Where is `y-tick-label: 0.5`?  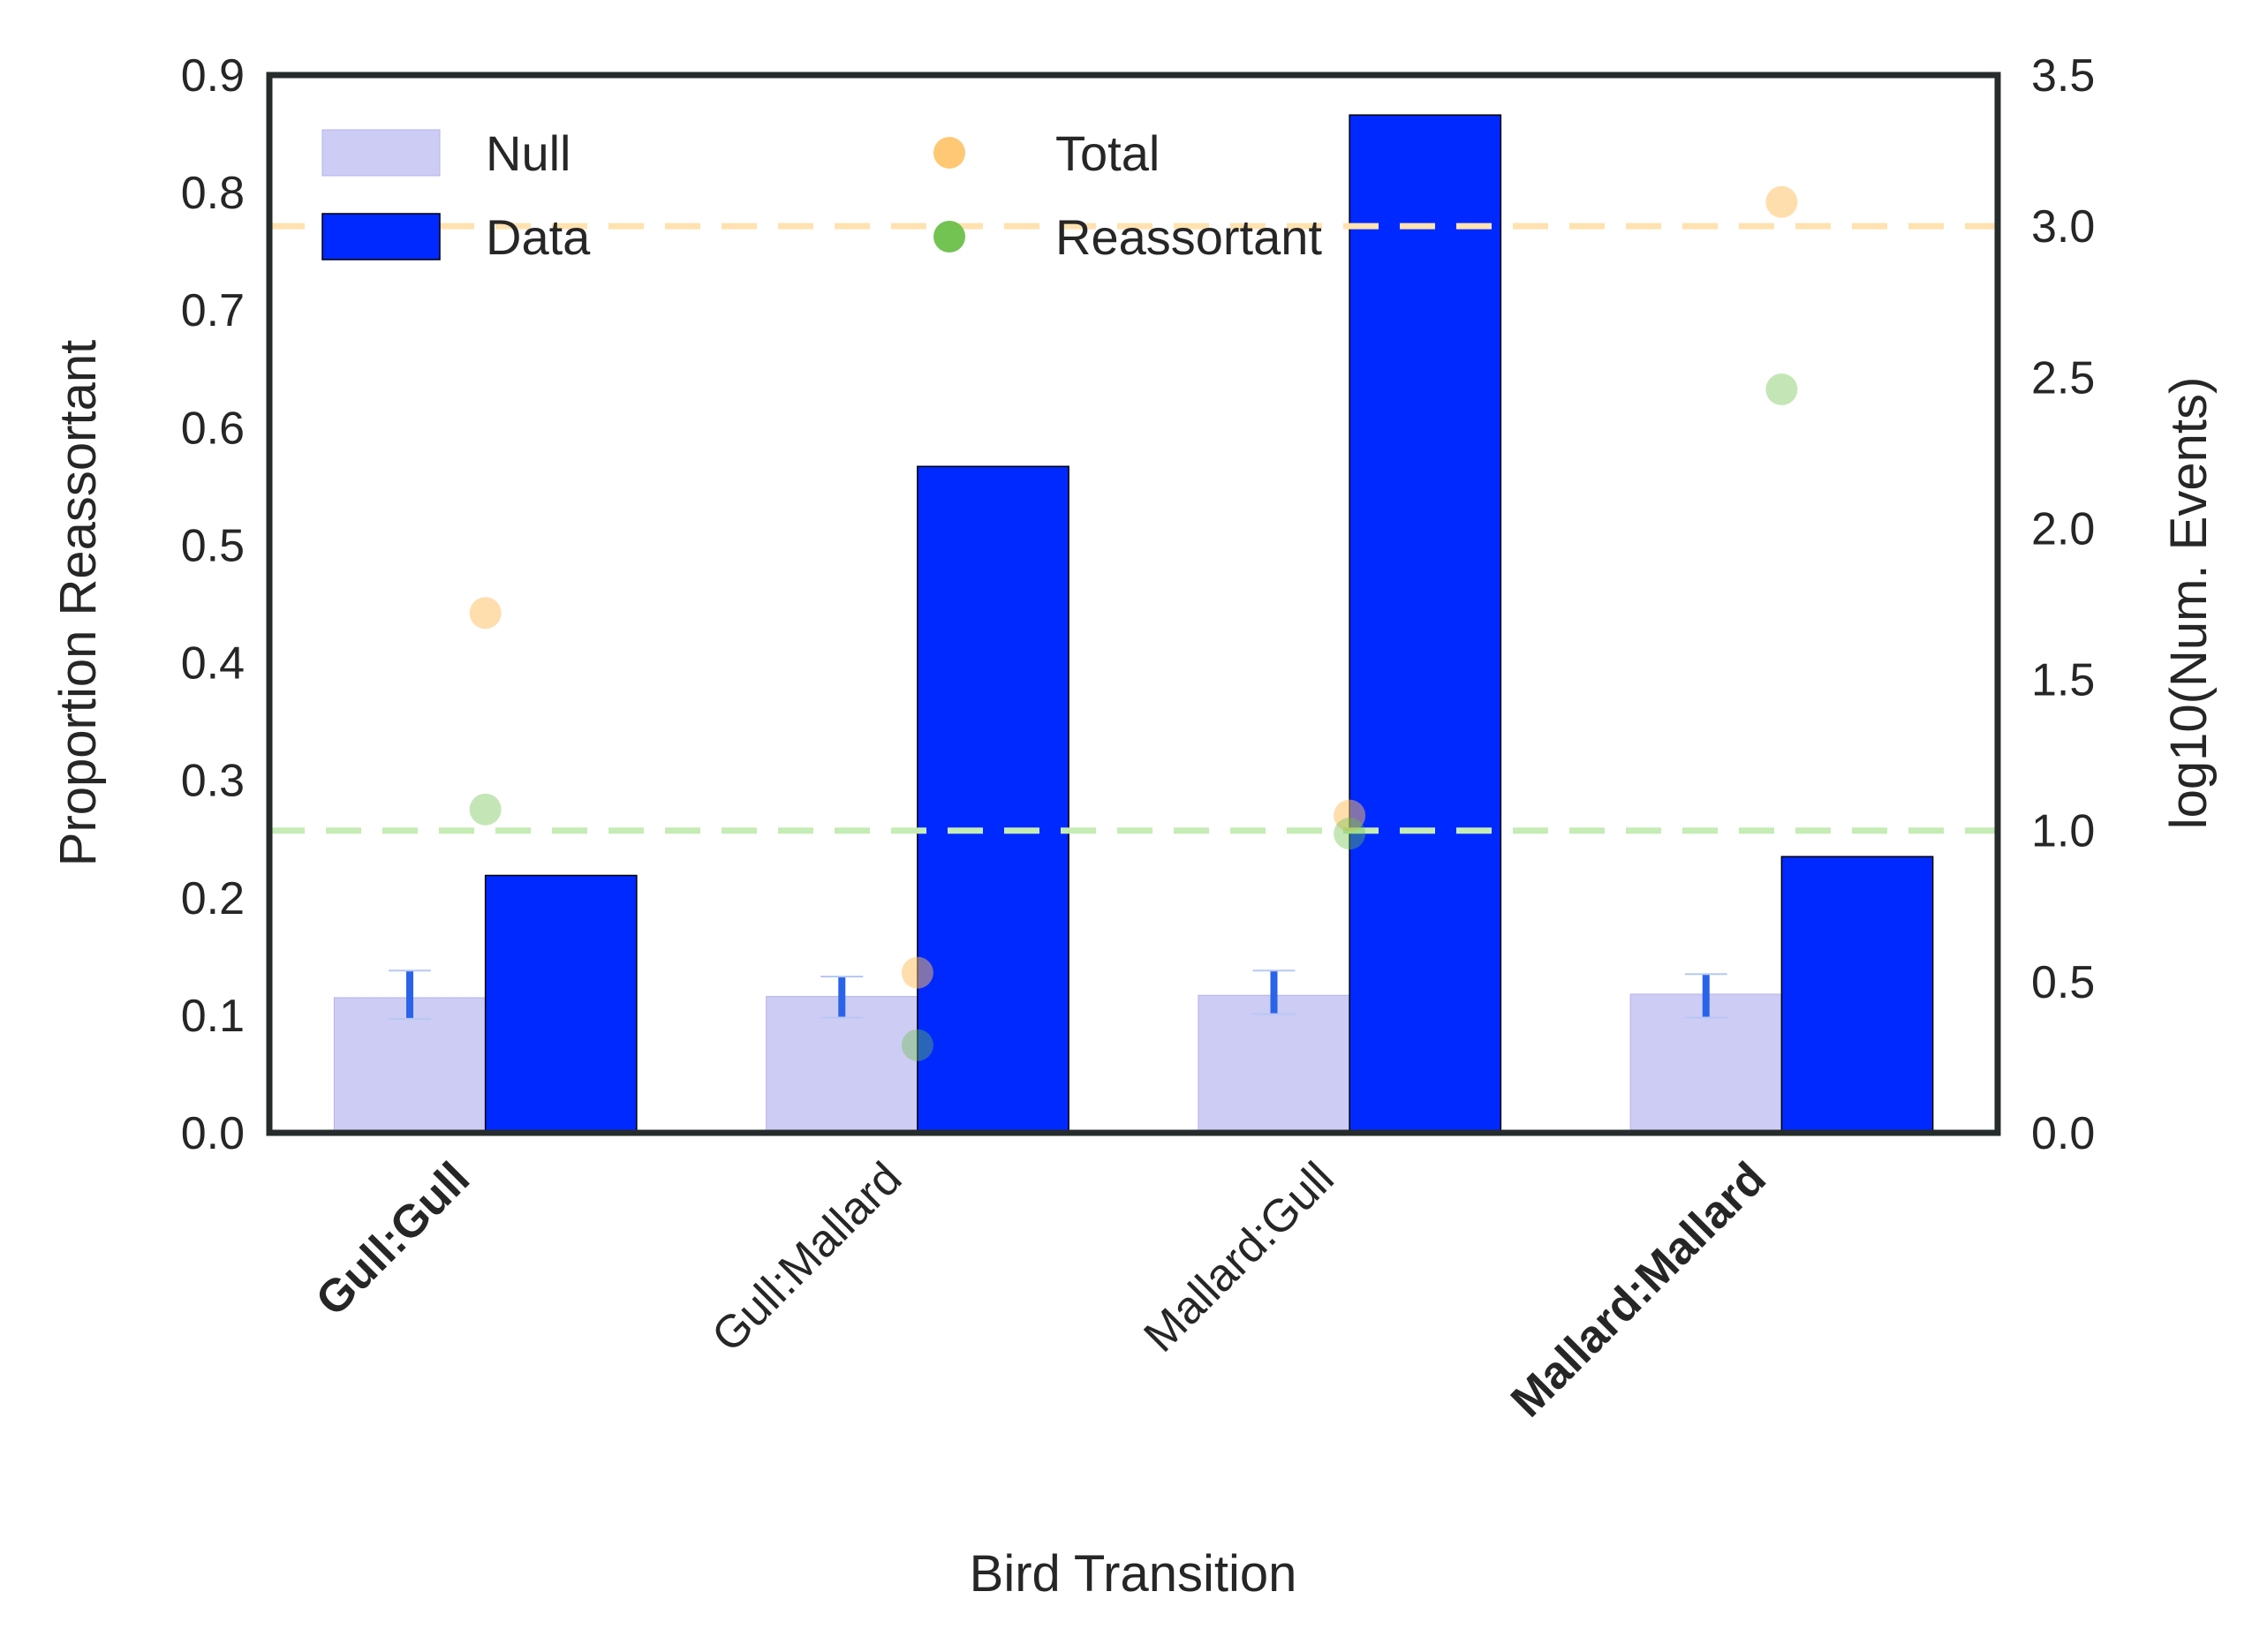
y-tick-label: 0.5 is located at coordinates (213, 545).